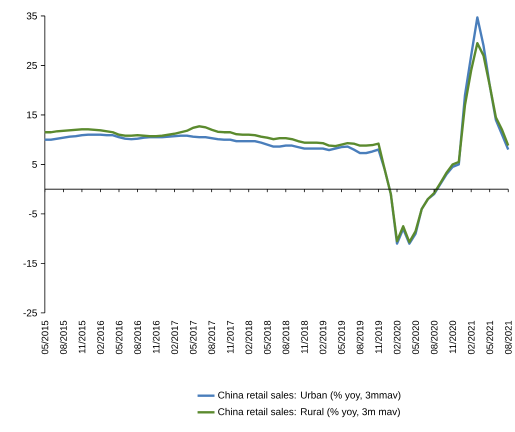 The width and height of the screenshot is (515, 432). What do you see at coordinates (397, 337) in the screenshot?
I see `x-tick-label: 02/2020` at bounding box center [397, 337].